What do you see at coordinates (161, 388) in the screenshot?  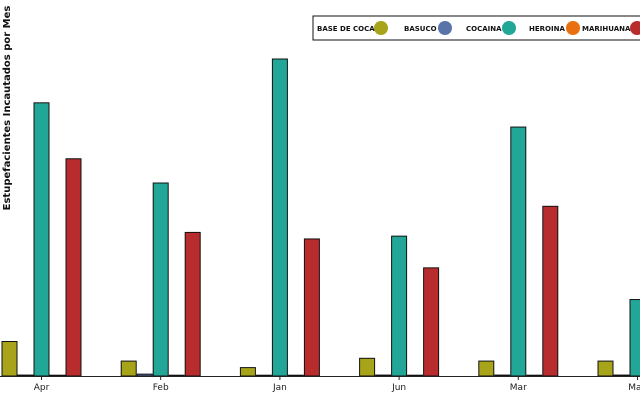 I see `x-tick-label-feb: Feb` at bounding box center [161, 388].